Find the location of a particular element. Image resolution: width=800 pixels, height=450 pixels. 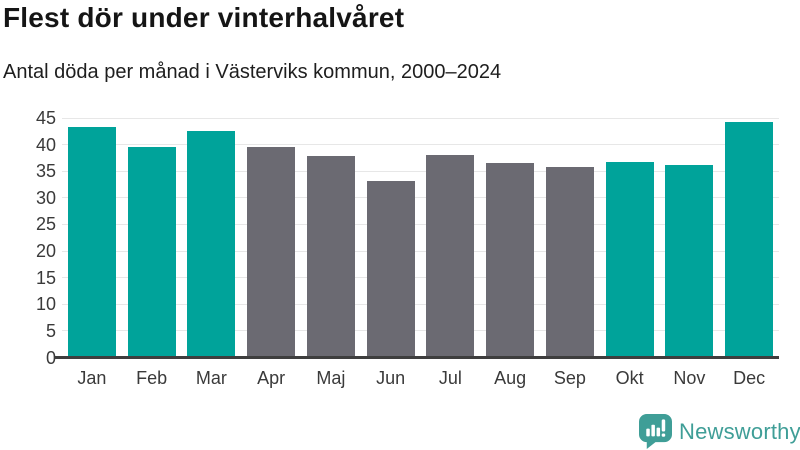

x-axis-line is located at coordinates (416, 357).